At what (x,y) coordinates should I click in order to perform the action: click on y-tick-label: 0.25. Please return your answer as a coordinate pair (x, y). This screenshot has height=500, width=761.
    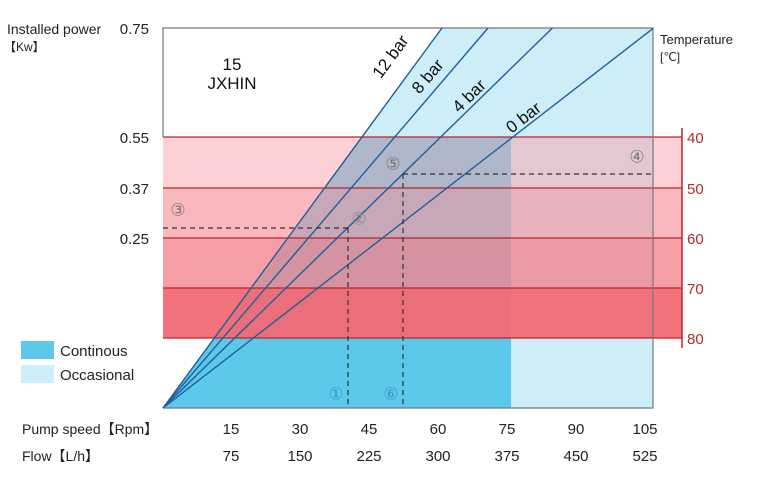
    Looking at the image, I should click on (134, 239).